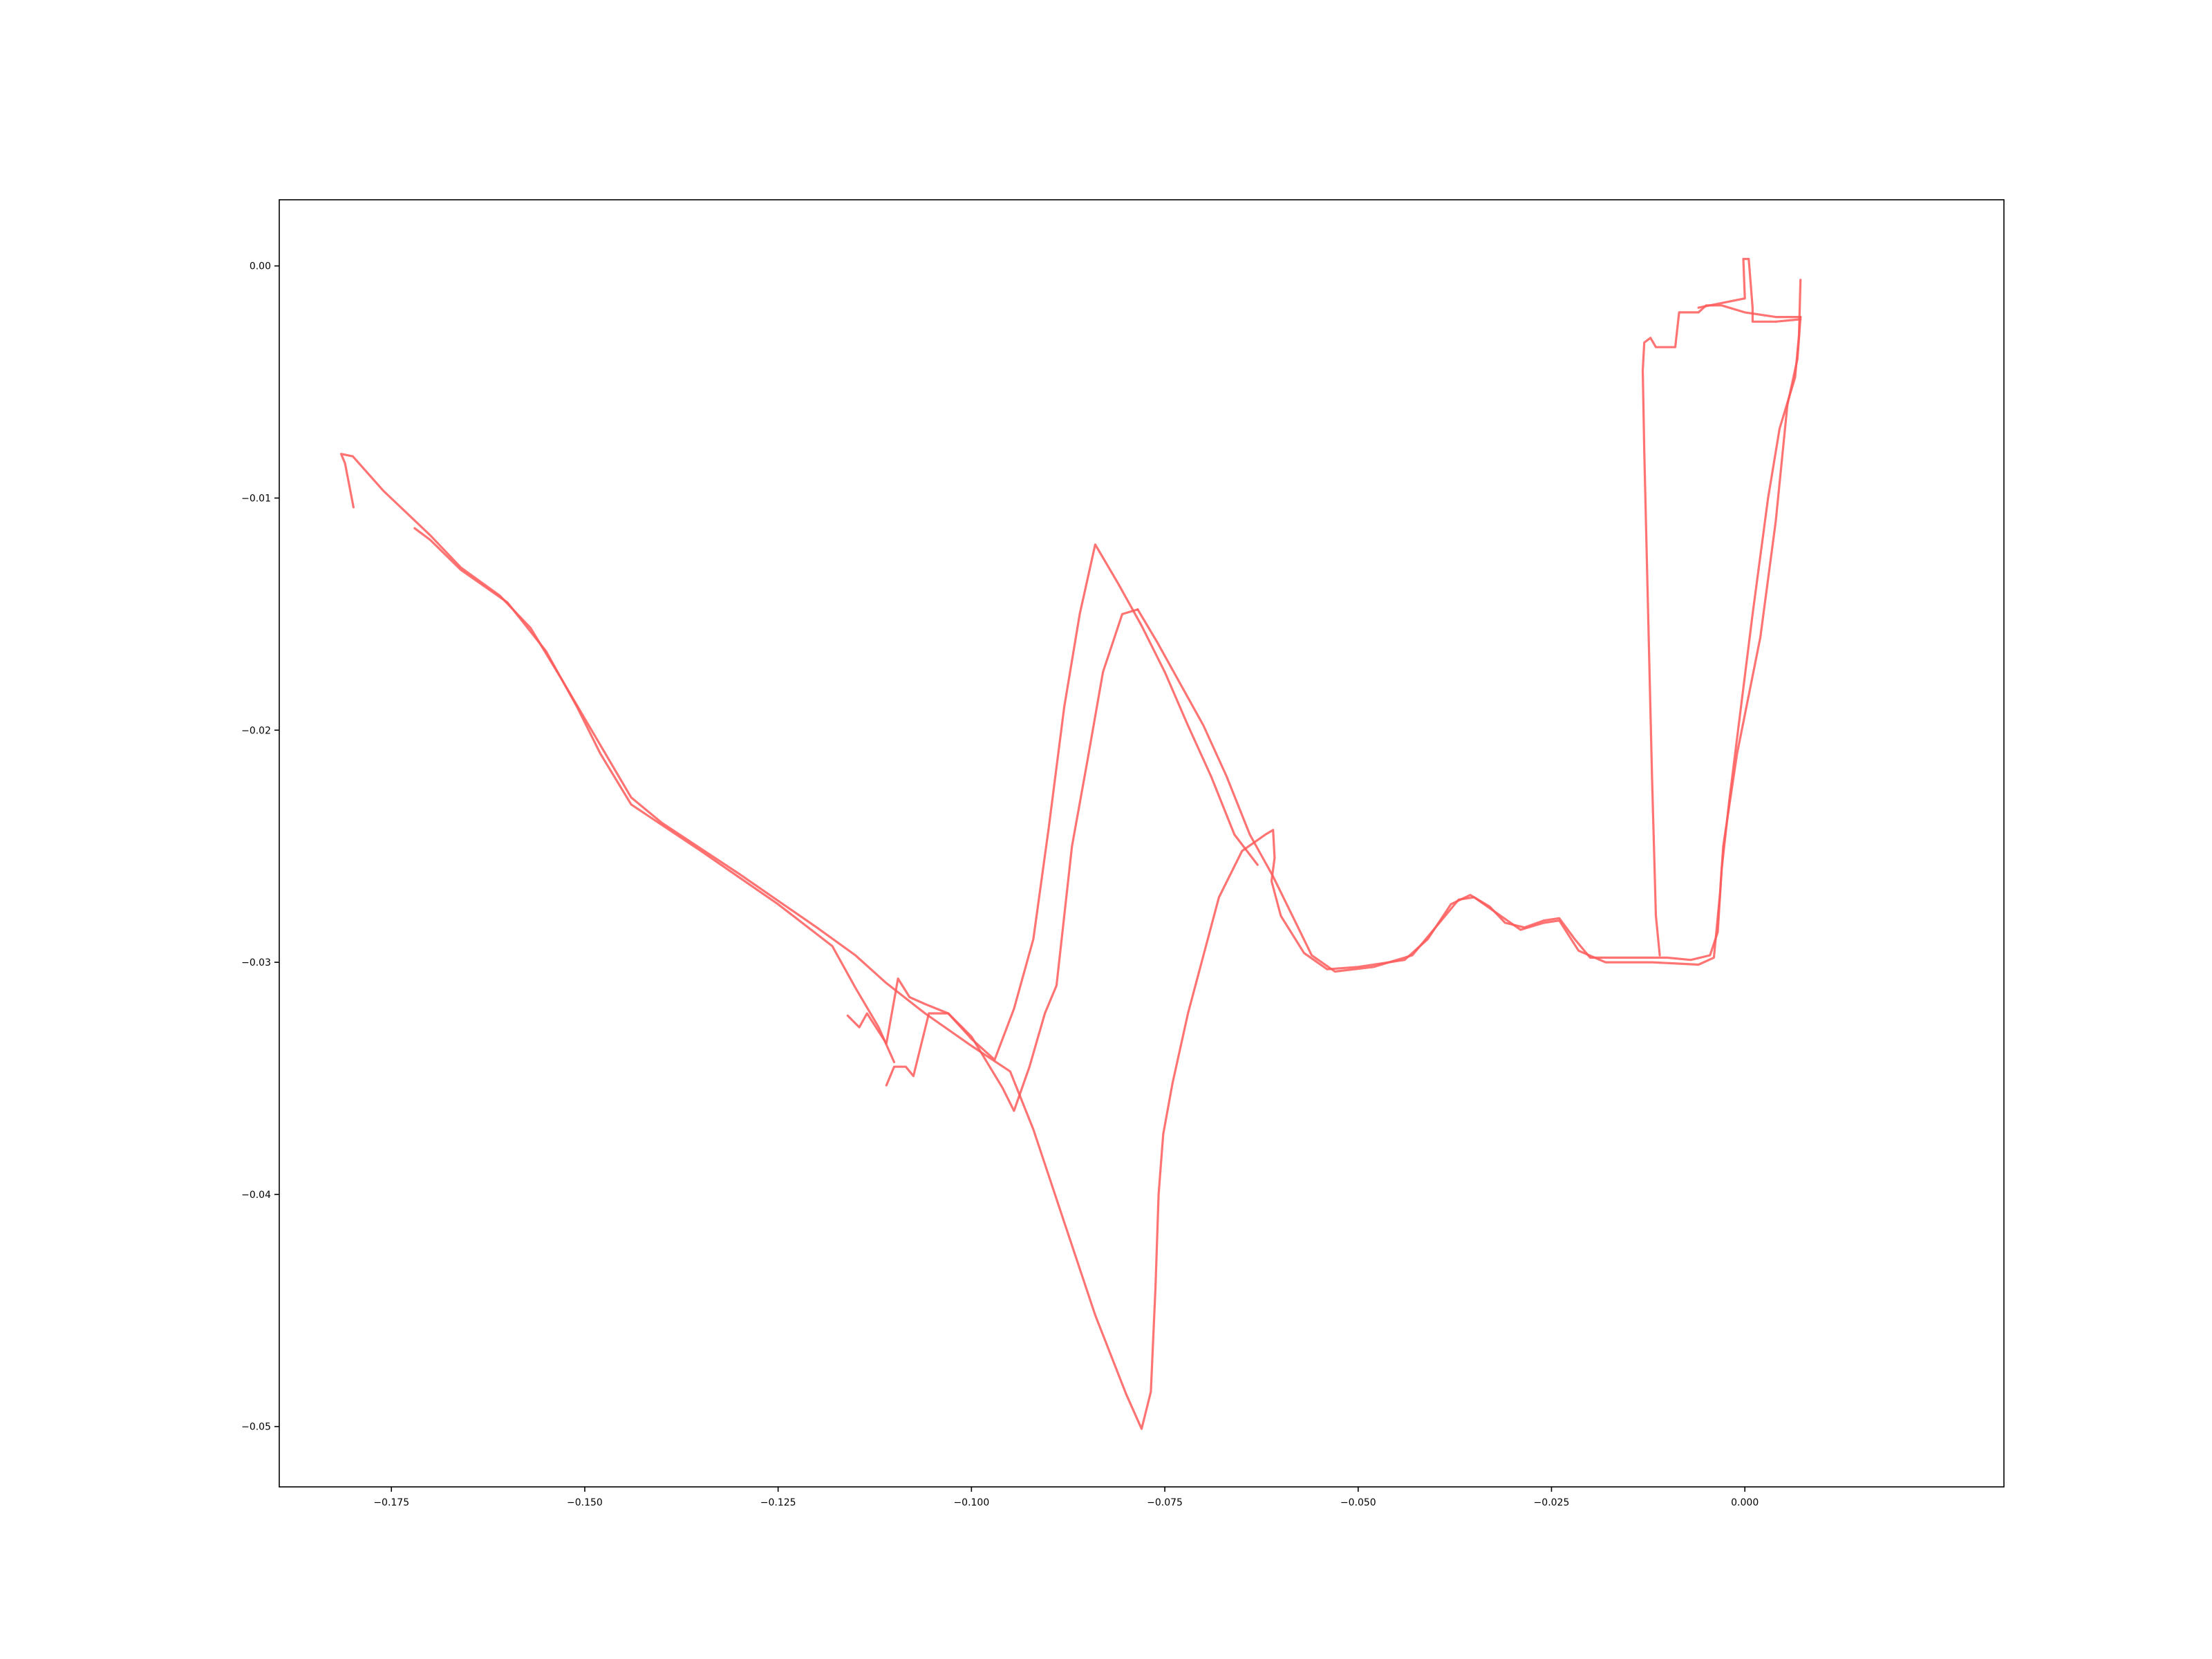 This screenshot has width=2212, height=1659. Describe the element at coordinates (1165, 1502) in the screenshot. I see `x-tick-label-4: −0.075` at that location.